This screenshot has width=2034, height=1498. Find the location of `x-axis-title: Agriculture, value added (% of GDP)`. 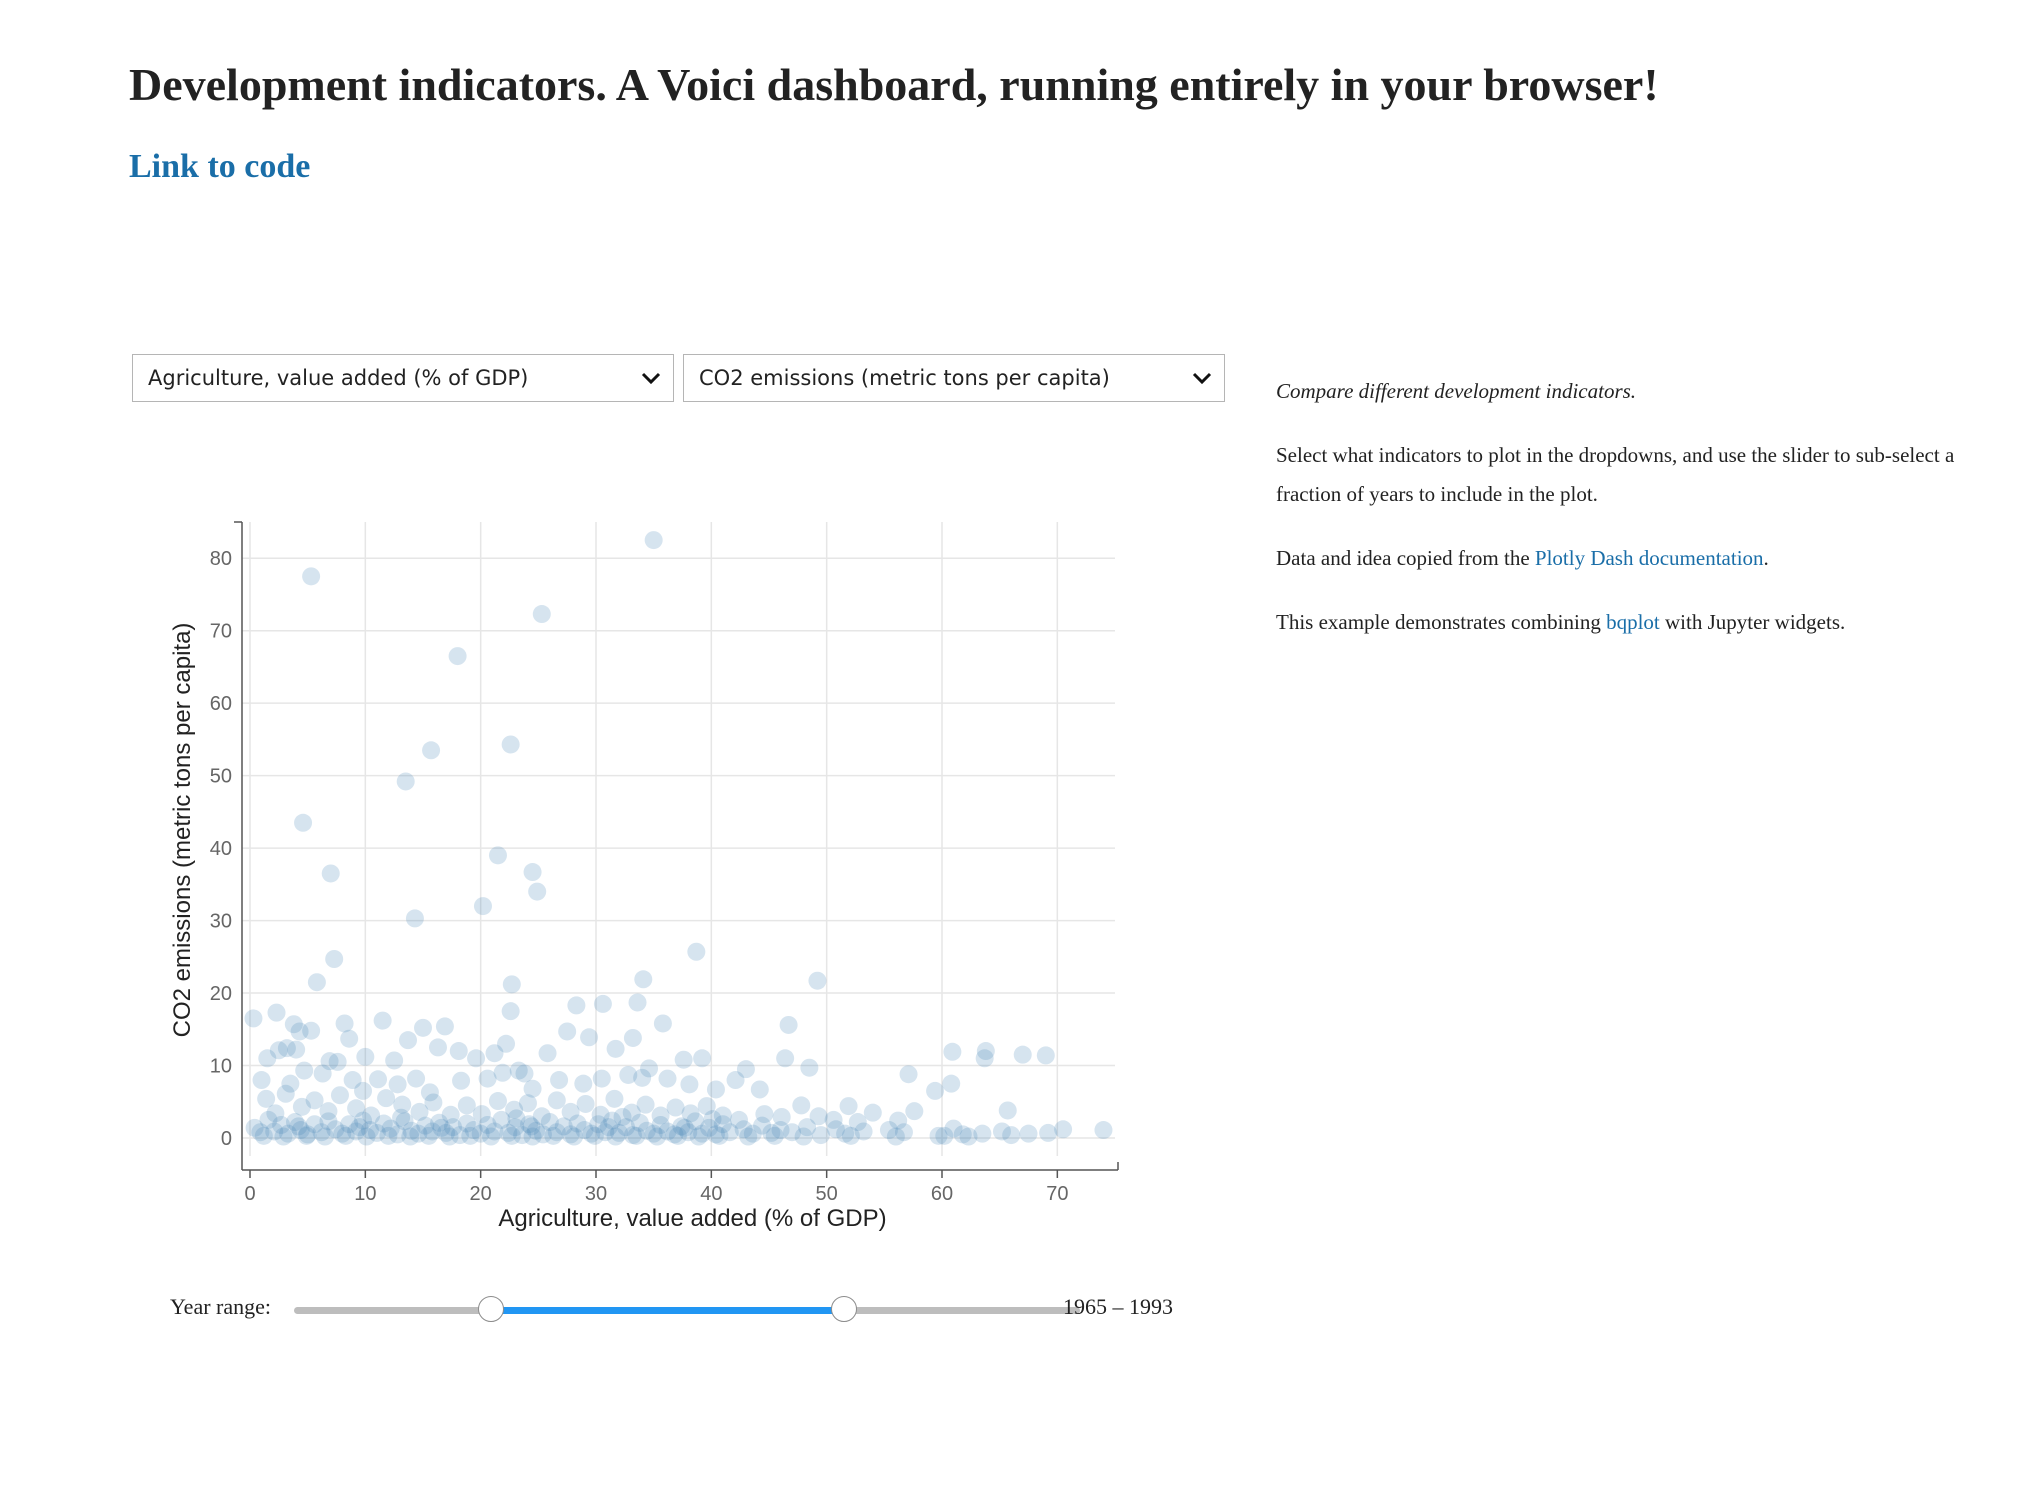

x-axis-title: Agriculture, value added (% of GDP) is located at coordinates (692, 1218).